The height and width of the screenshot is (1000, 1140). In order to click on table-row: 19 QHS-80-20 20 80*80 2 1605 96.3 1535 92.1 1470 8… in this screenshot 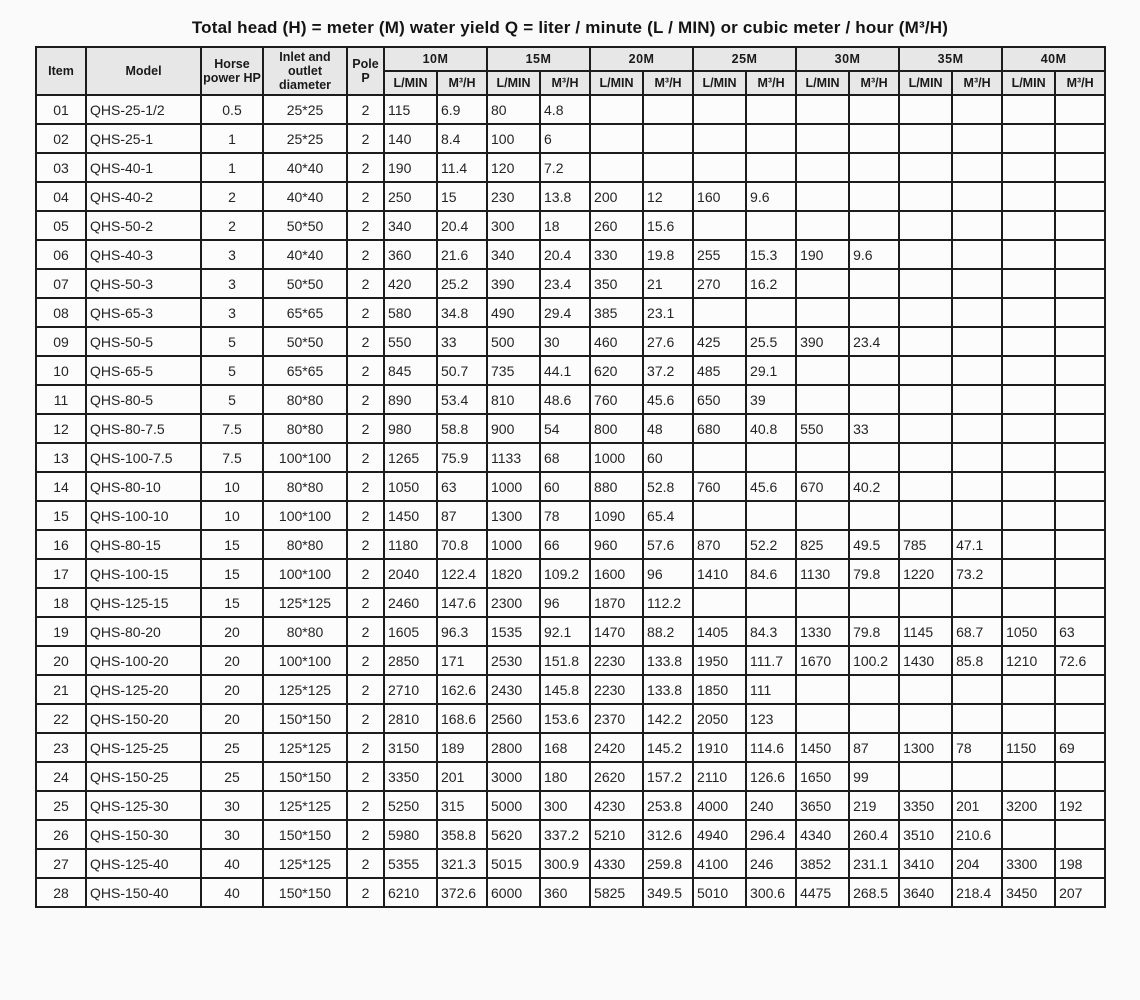, I will do `click(571, 631)`.